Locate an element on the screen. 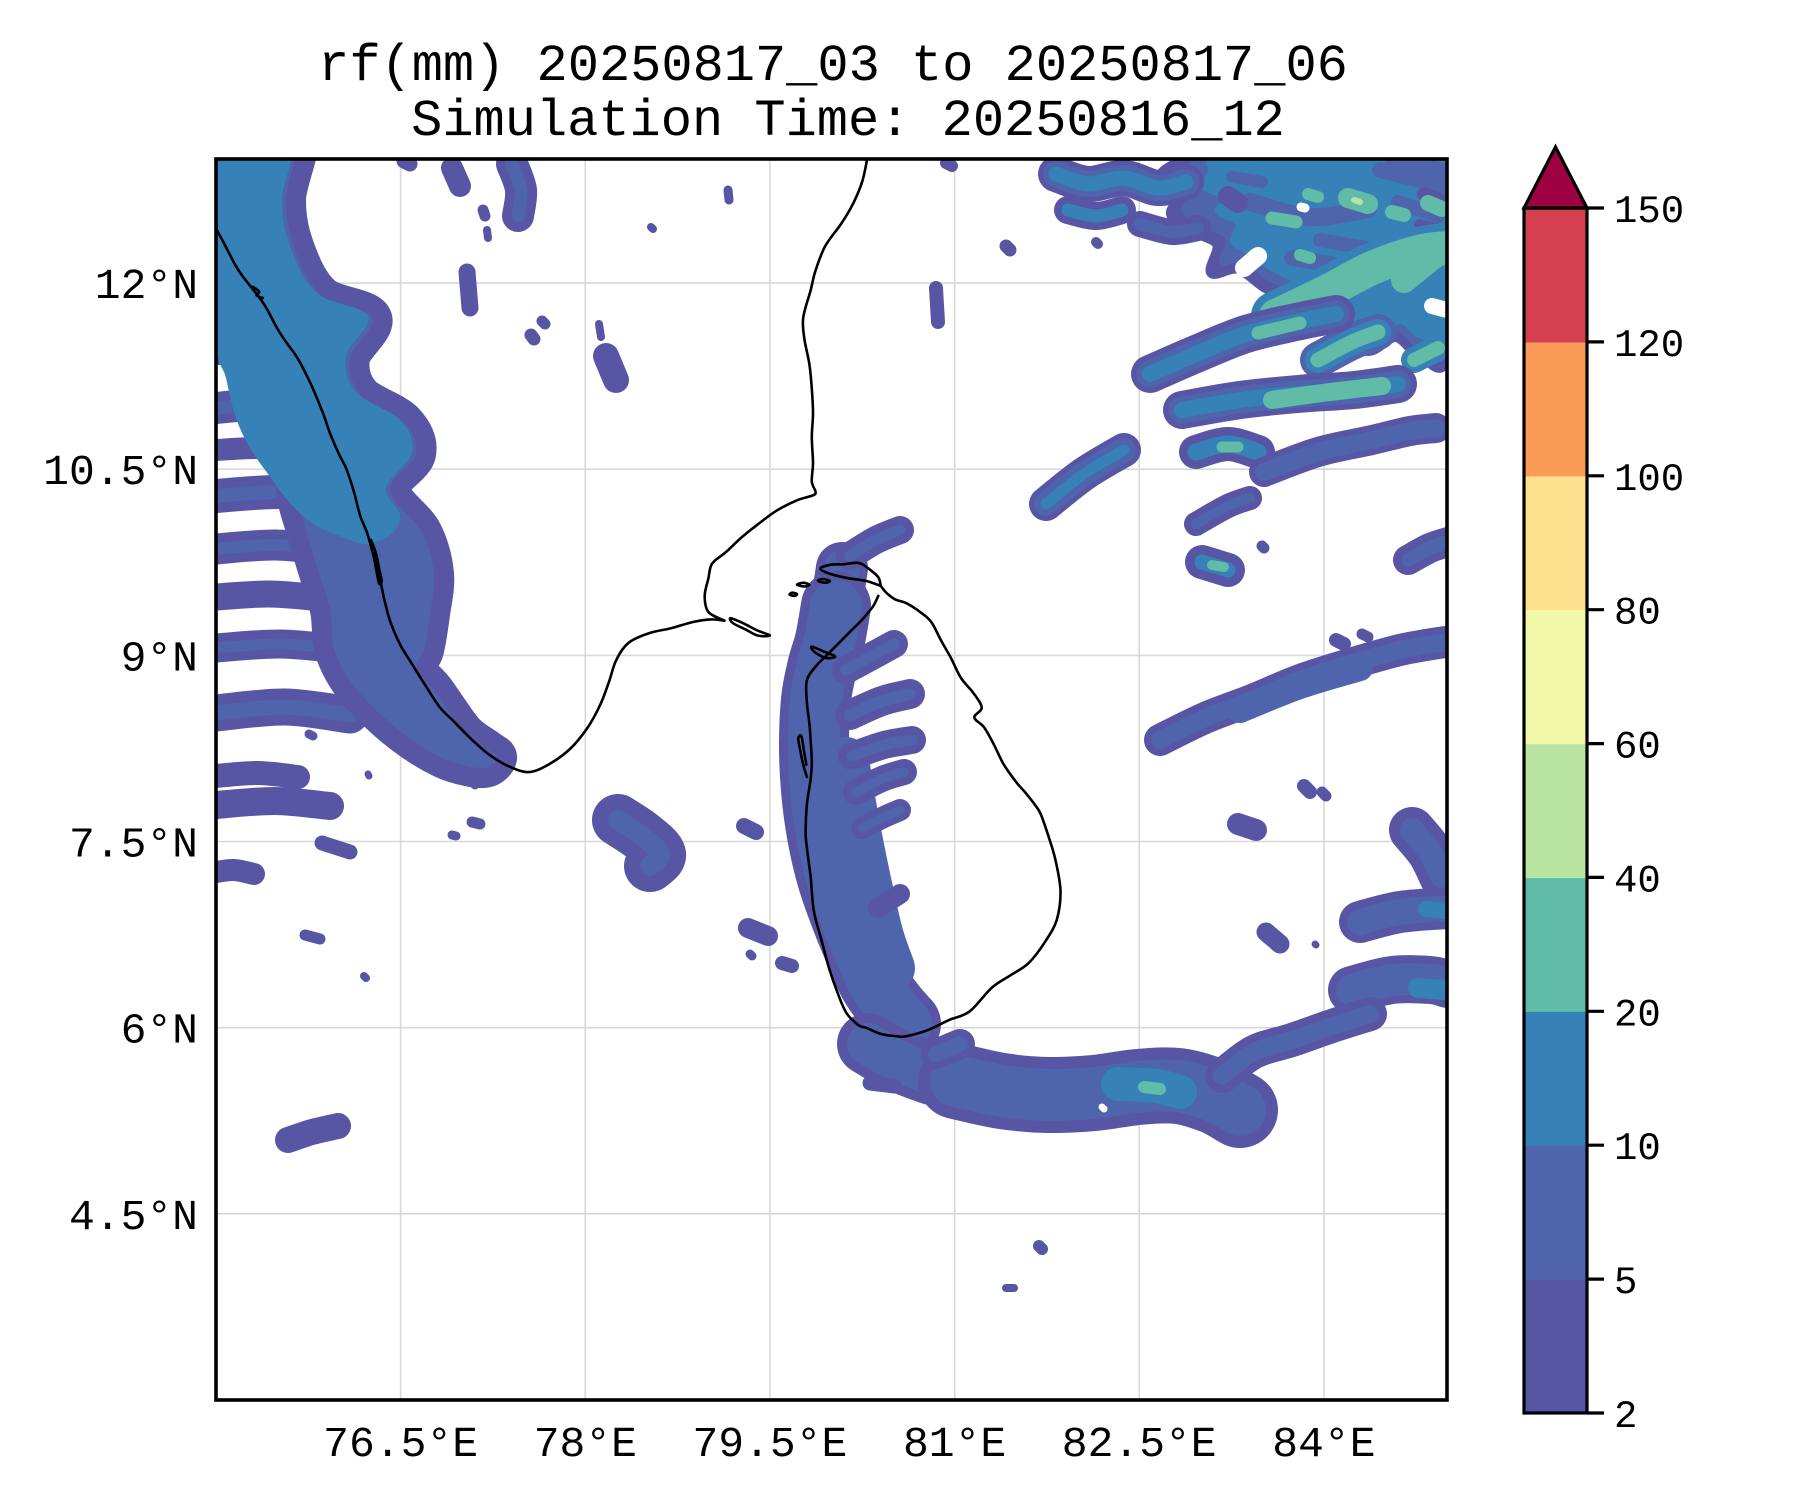 The width and height of the screenshot is (1800, 1500). svg-text: 78°E is located at coordinates (585, 1444).